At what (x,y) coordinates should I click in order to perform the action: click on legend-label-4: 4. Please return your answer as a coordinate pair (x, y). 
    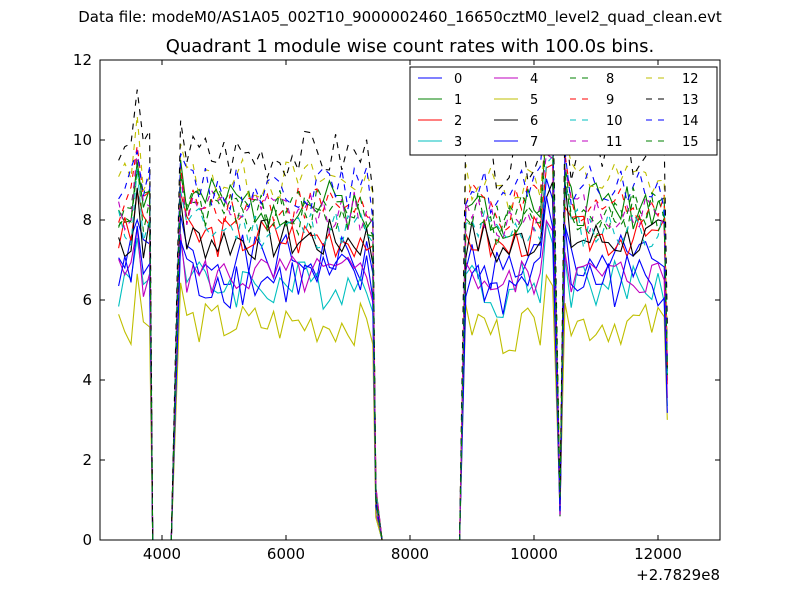
    Looking at the image, I should click on (534, 79).